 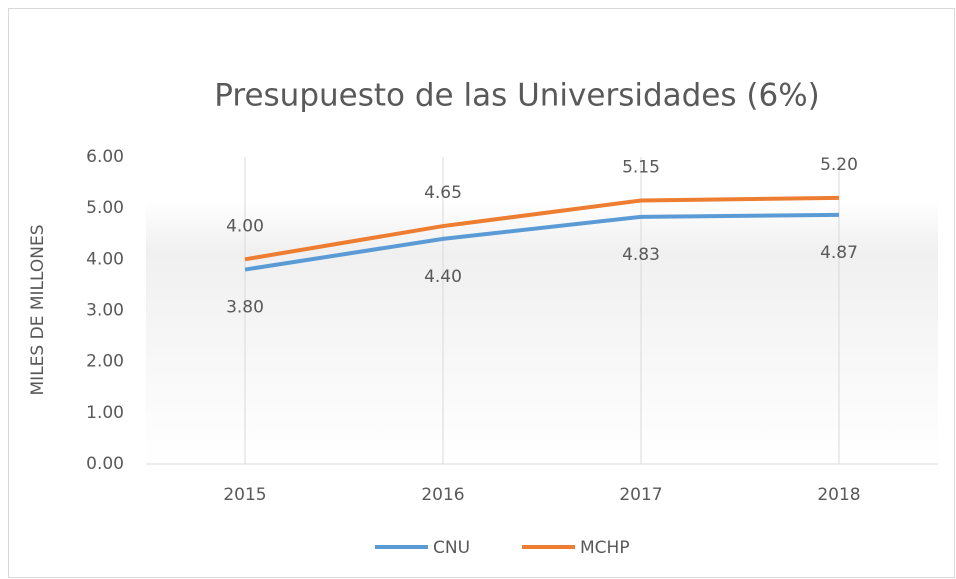 What do you see at coordinates (245, 226) in the screenshot?
I see `data-label: 4.00` at bounding box center [245, 226].